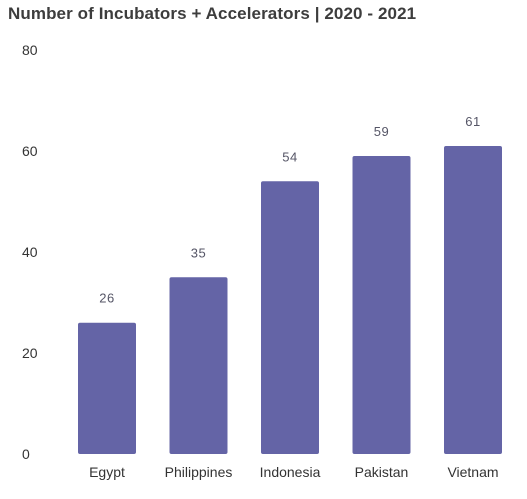 This screenshot has width=527, height=499. What do you see at coordinates (381, 131) in the screenshot?
I see `data-label: 59` at bounding box center [381, 131].